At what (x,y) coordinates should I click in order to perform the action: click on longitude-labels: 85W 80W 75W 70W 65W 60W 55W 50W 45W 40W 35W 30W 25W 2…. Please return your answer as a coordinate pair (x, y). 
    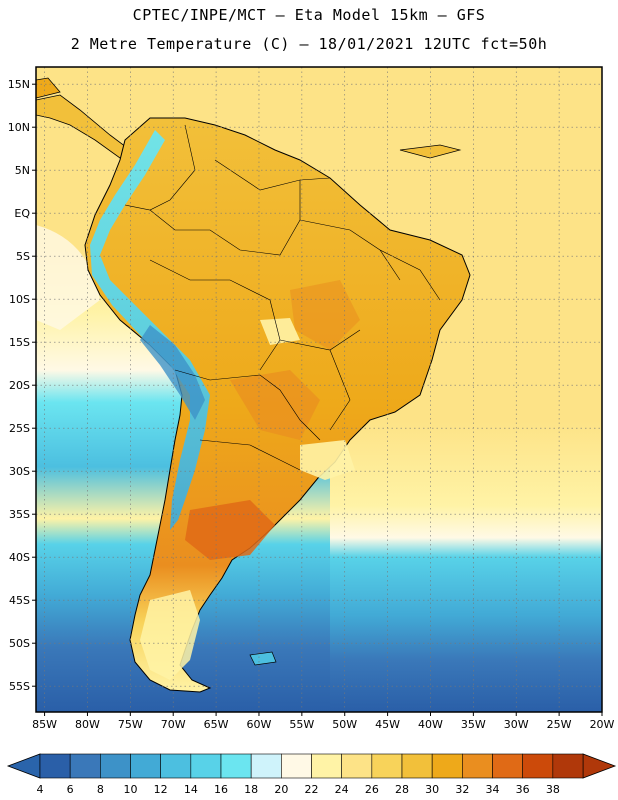
    Looking at the image, I should click on (323, 721).